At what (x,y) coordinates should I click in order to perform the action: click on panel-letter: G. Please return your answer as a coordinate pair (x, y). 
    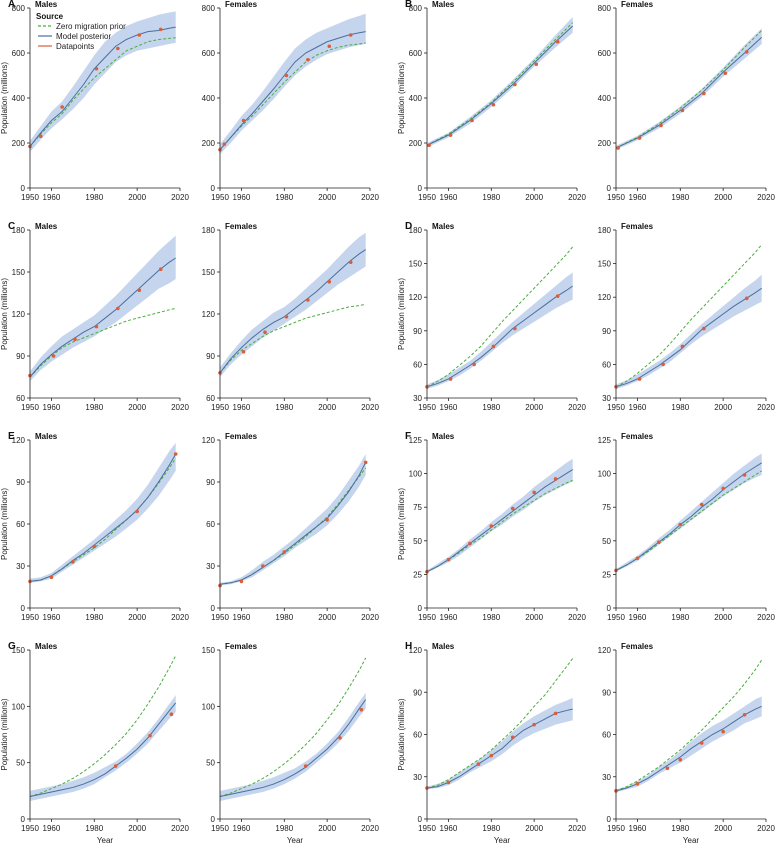
    Looking at the image, I should click on (12, 646).